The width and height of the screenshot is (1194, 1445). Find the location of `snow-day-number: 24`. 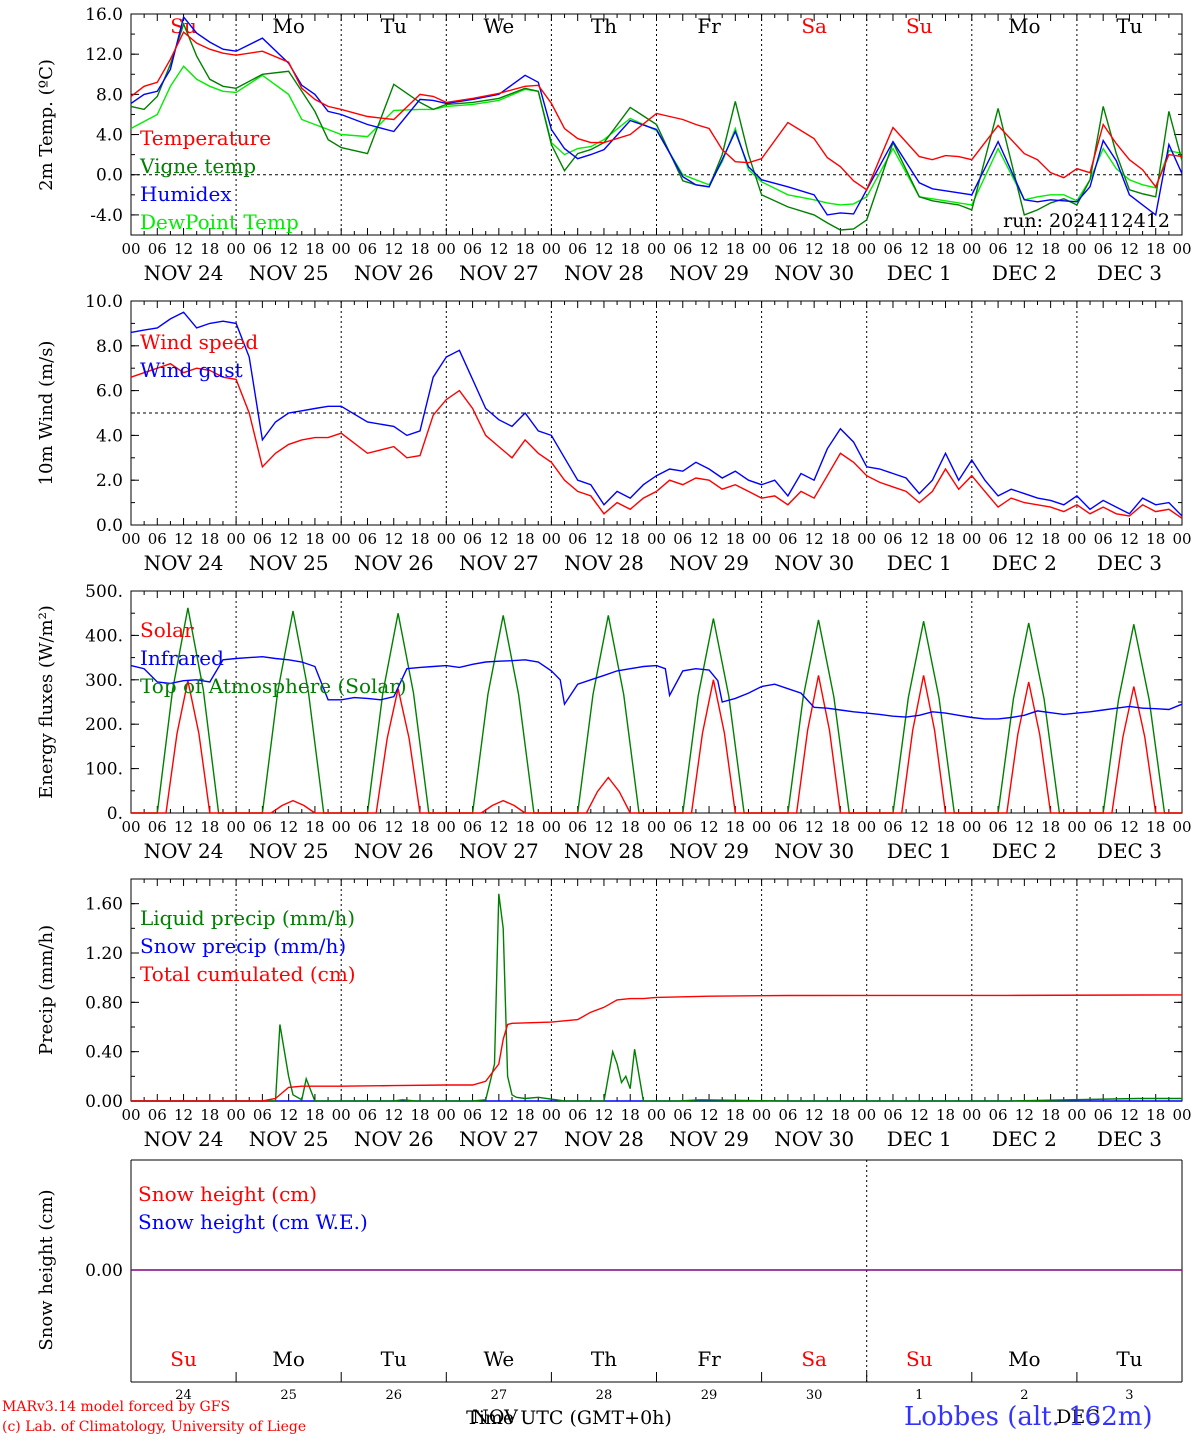

snow-day-number: 24 is located at coordinates (183, 1395).